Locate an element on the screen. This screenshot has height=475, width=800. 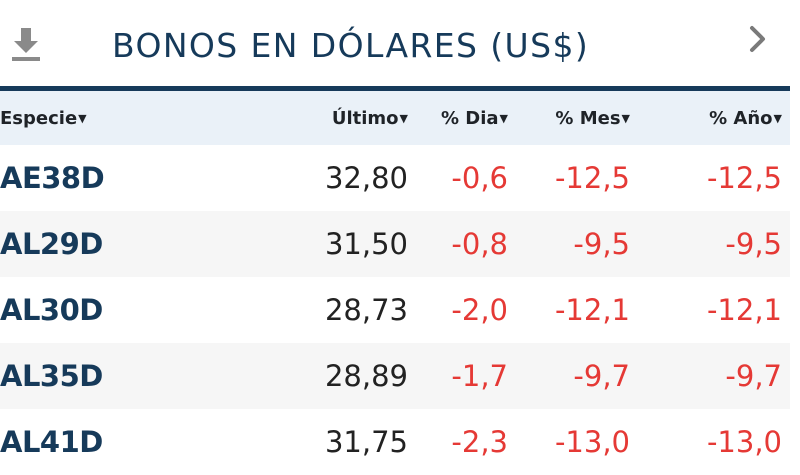
table-row: AE38D 32,80 -0,6 -12,5 -12,5 is located at coordinates (395, 178).